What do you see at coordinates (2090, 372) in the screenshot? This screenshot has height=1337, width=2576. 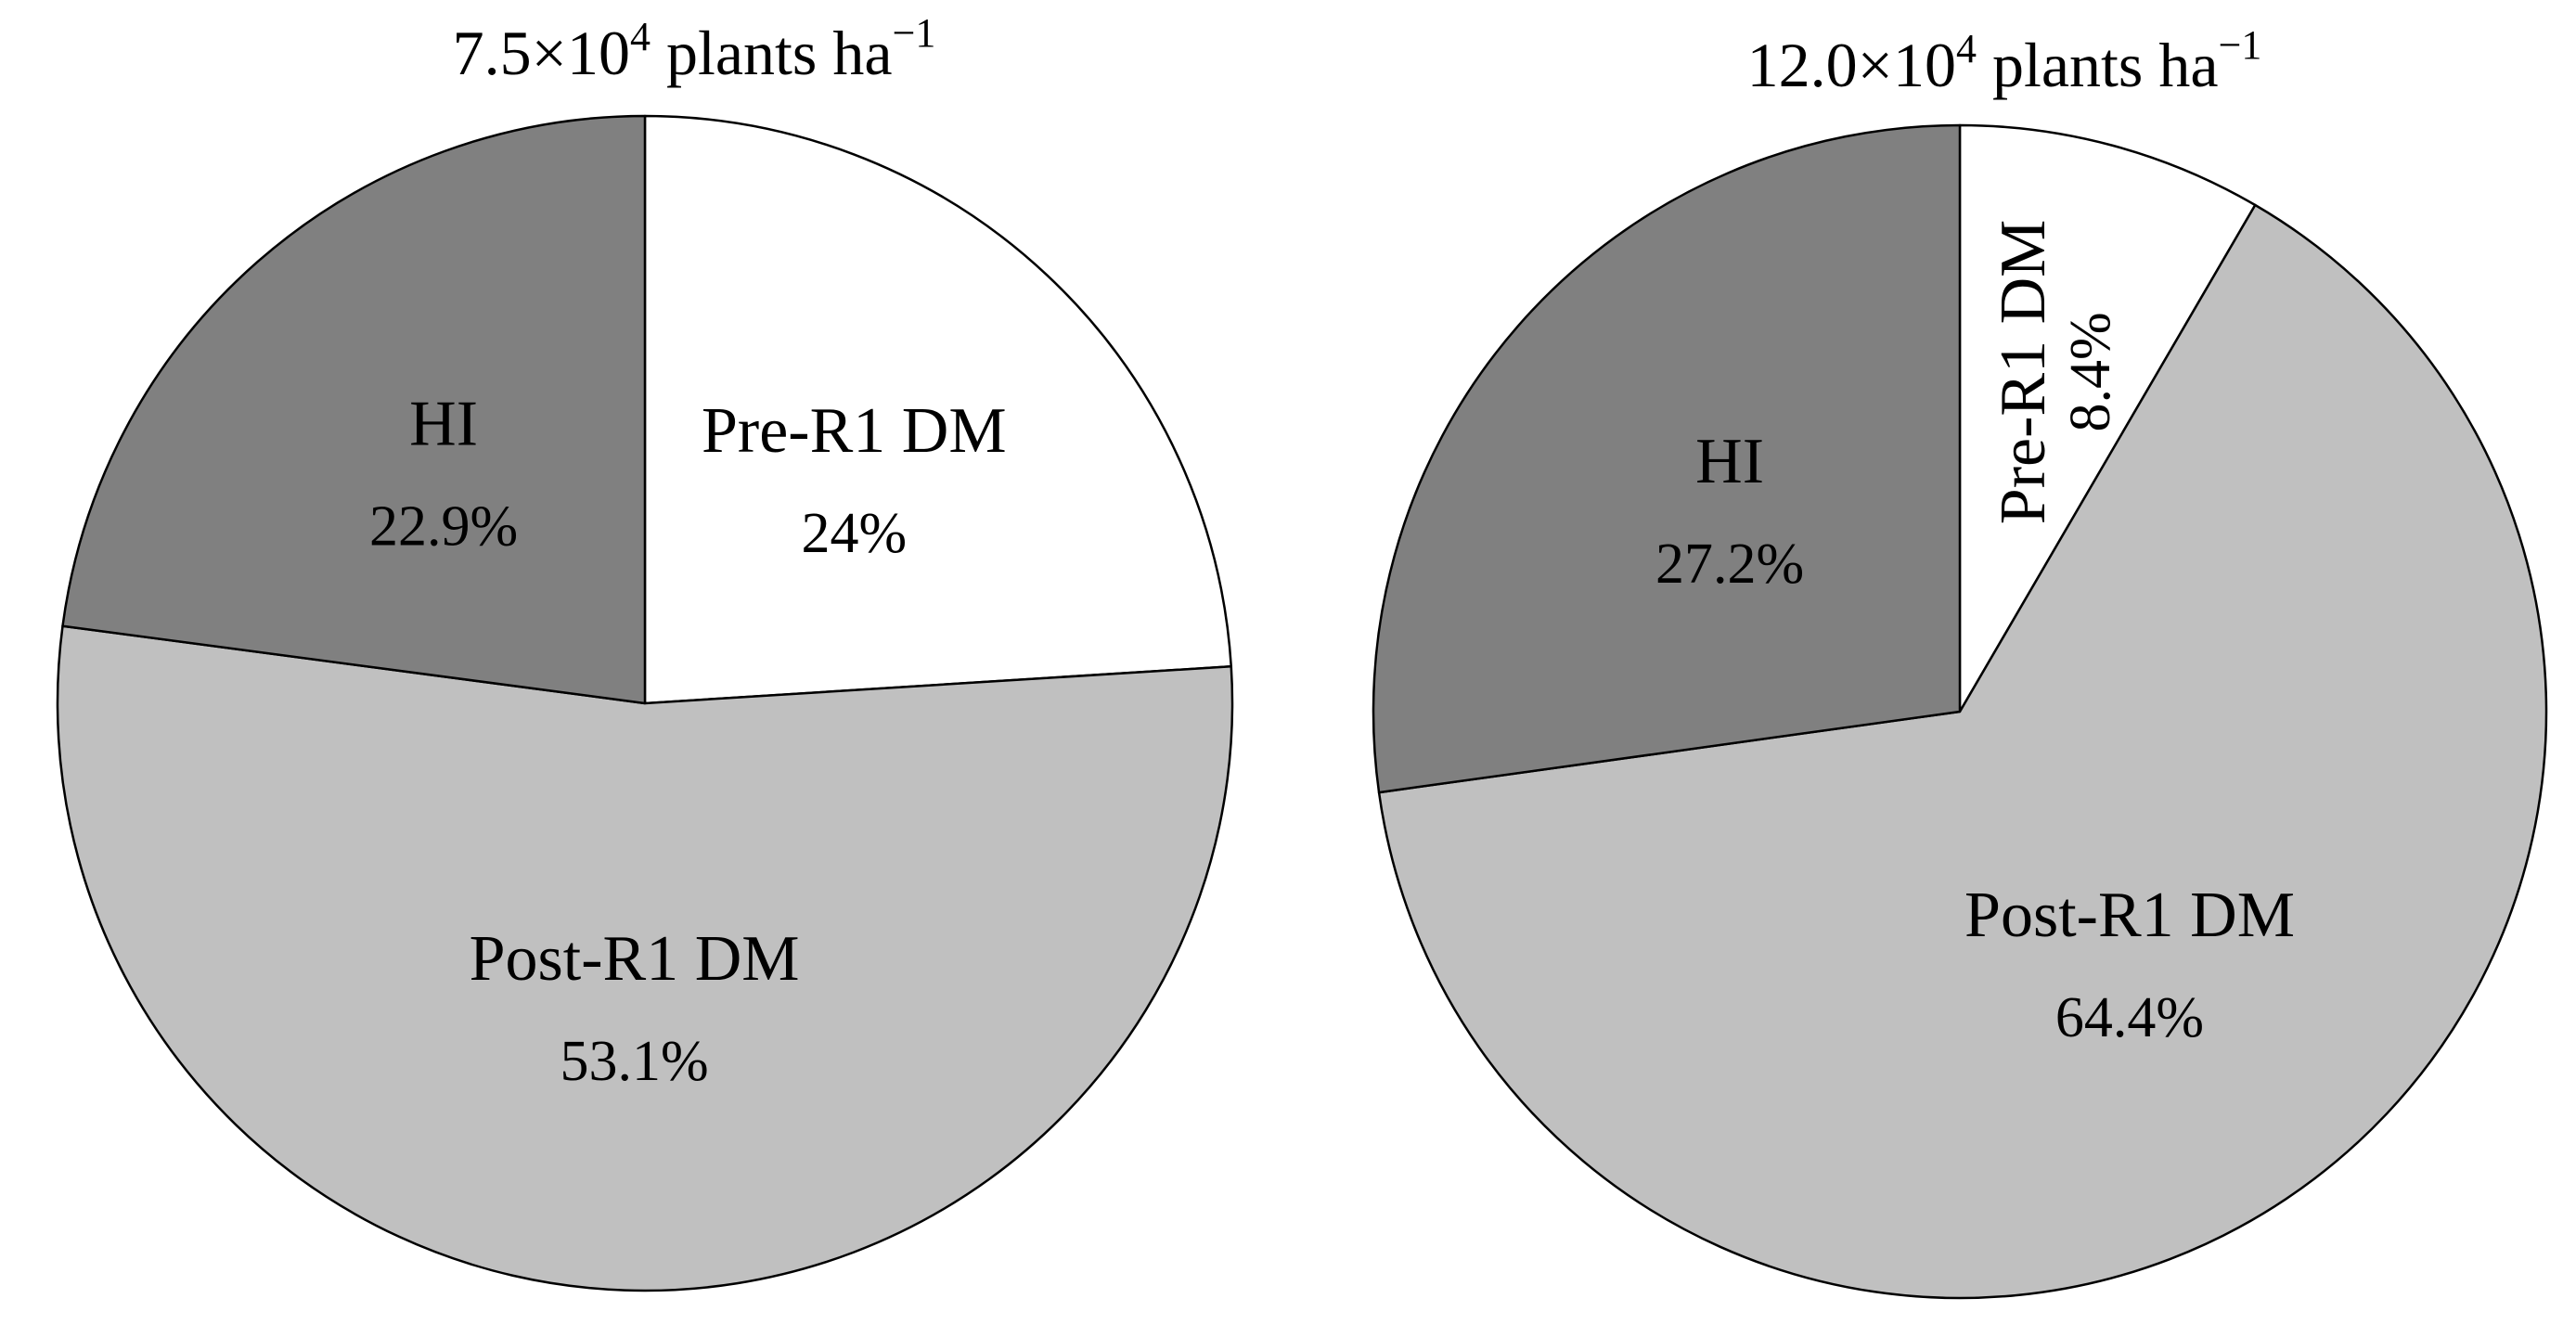 I see `slice-percent-pre-r1-dm: 8.4%` at bounding box center [2090, 372].